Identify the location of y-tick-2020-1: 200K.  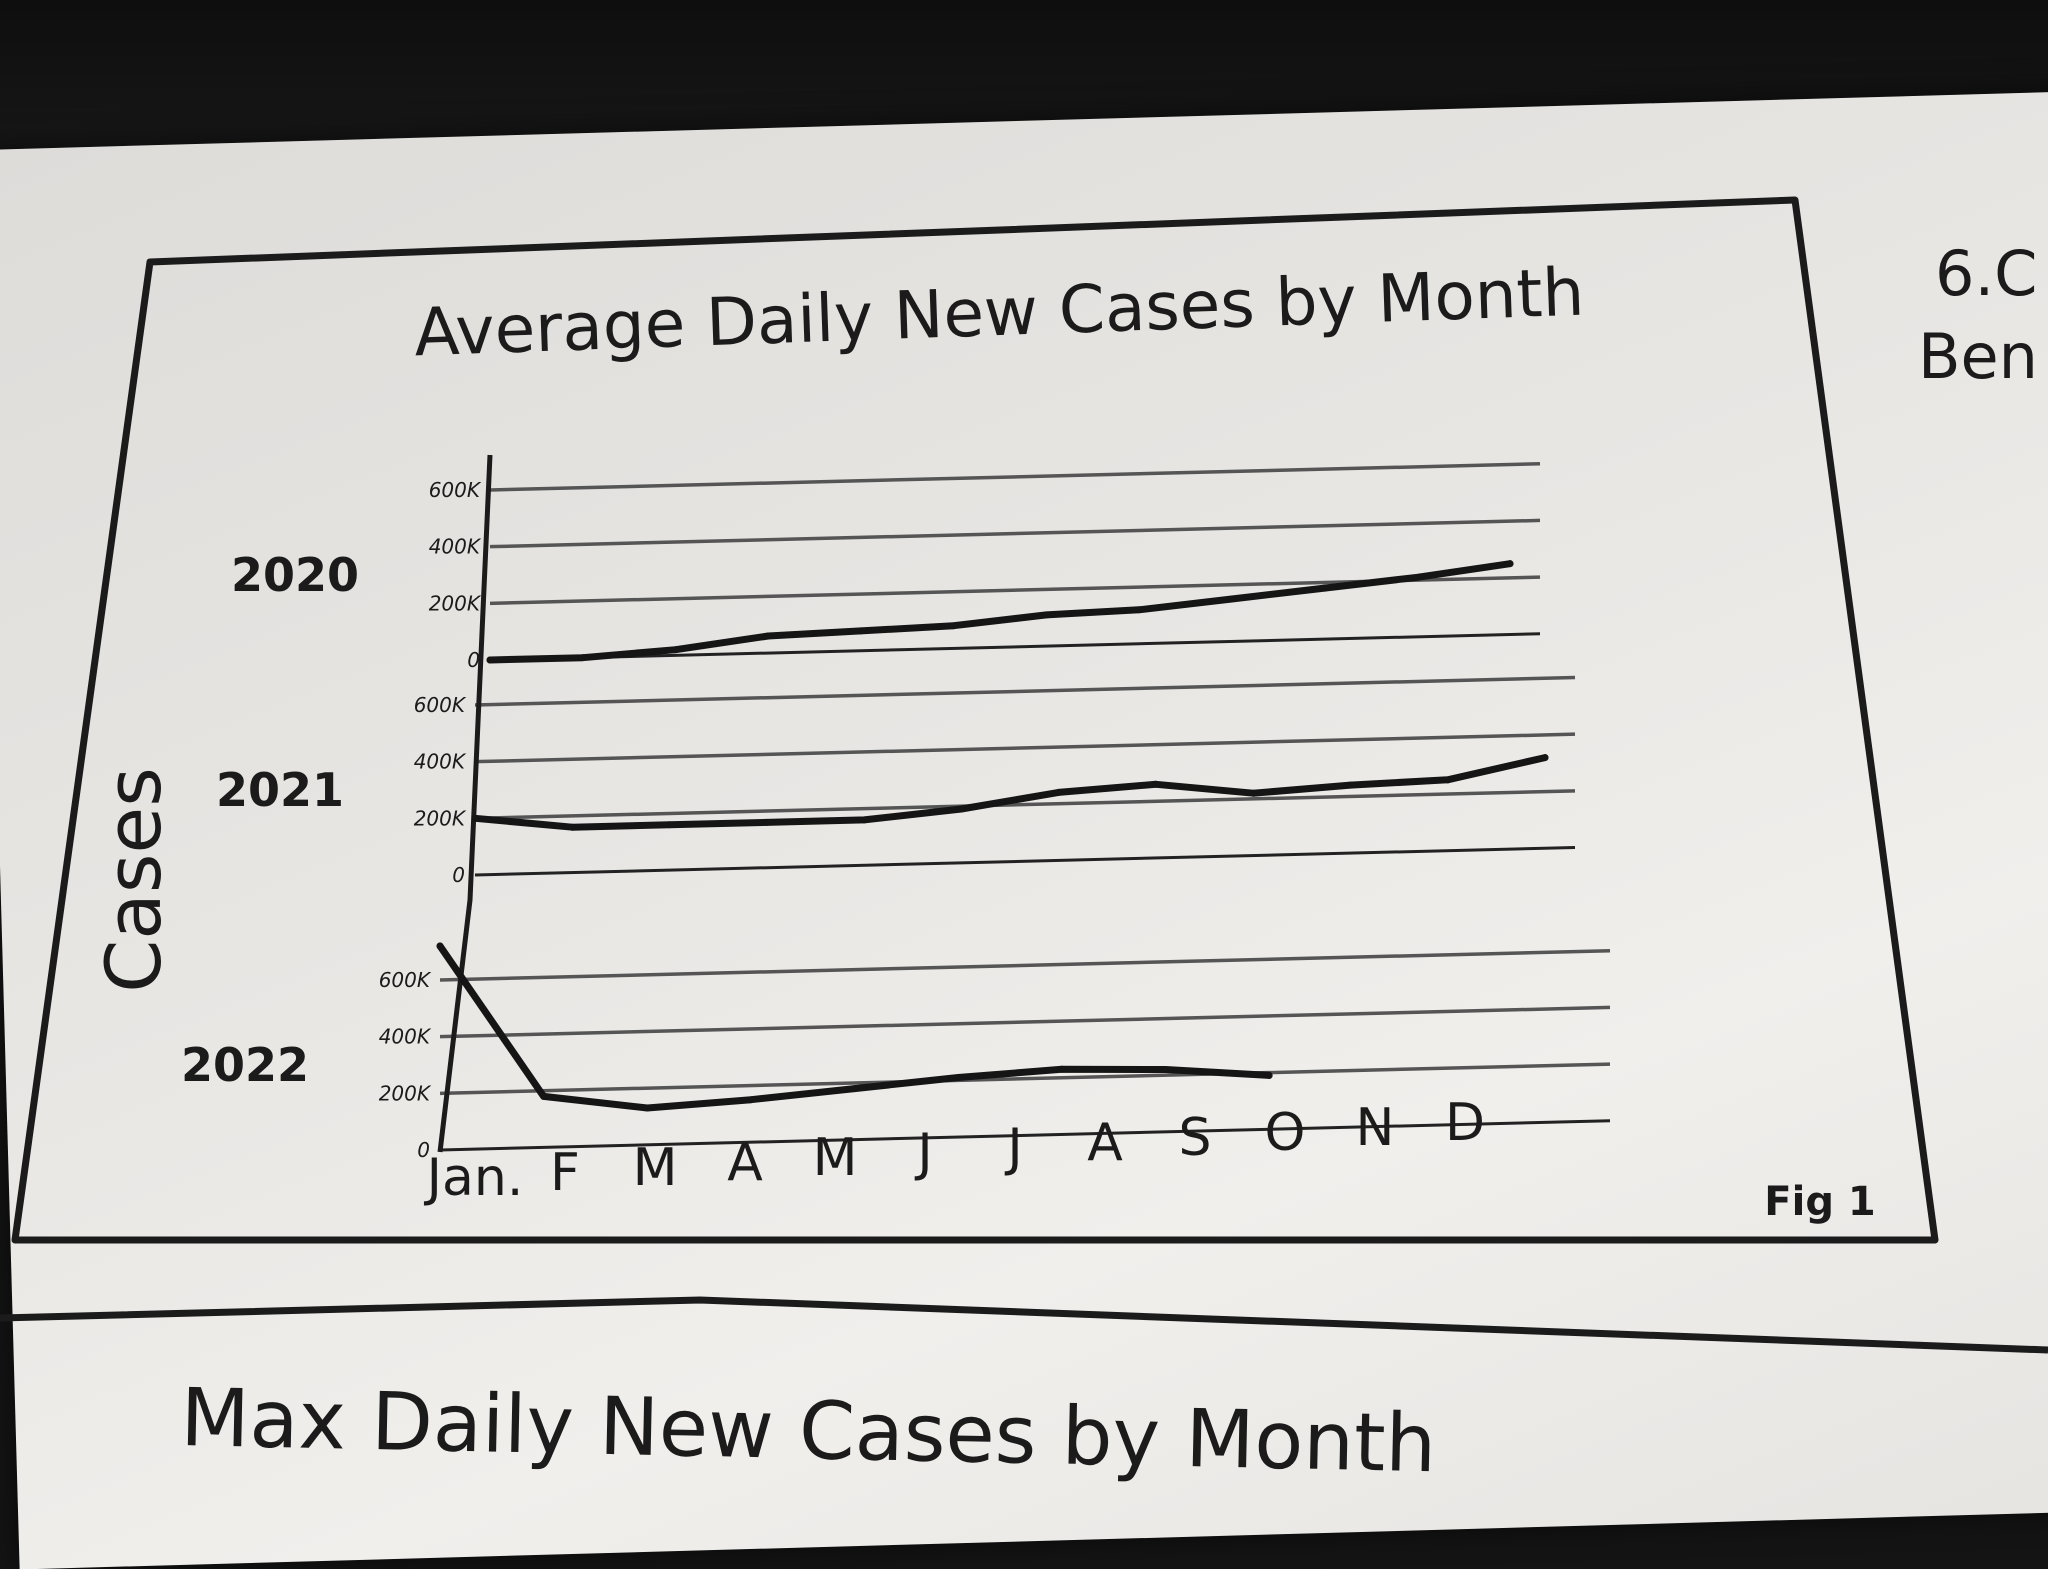
(455, 603).